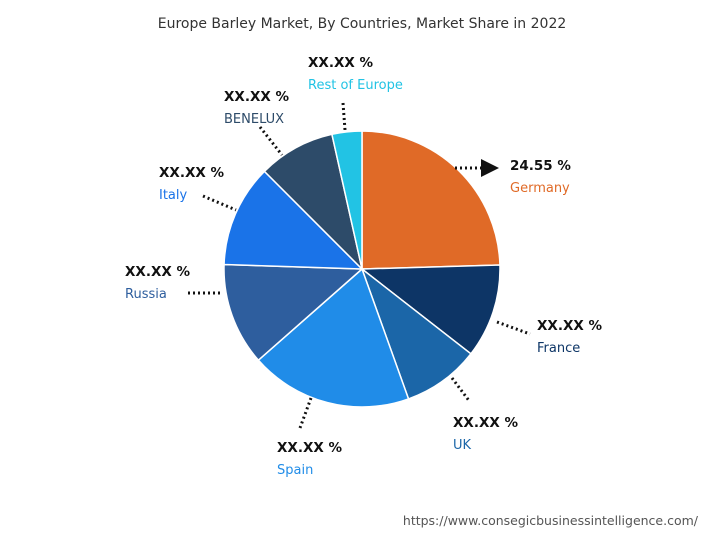 The width and height of the screenshot is (724, 543). I want to click on category-label-france: France, so click(558, 348).